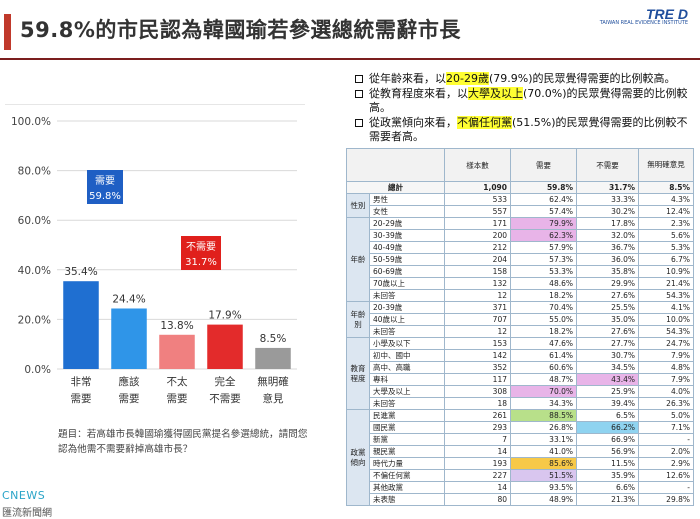 The height and width of the screenshot is (519, 700). What do you see at coordinates (520, 391) in the screenshot?
I see `table-row: 大學及以上 308 70.0% 25.9% 4.0%` at bounding box center [520, 391].